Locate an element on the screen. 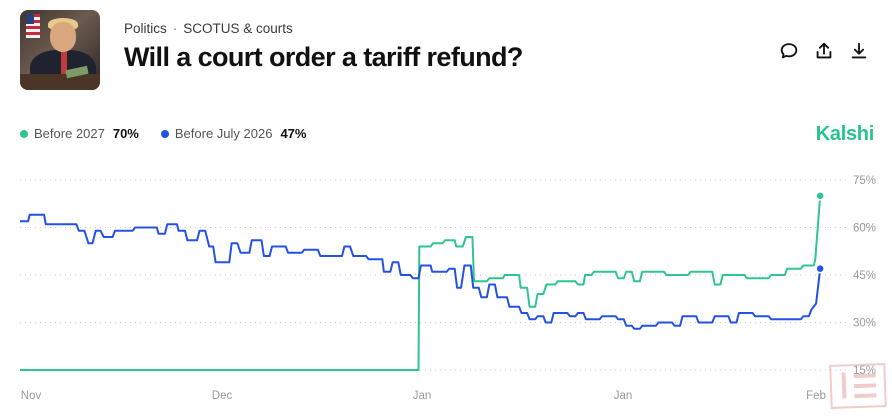  head-graphic is located at coordinates (63, 37).